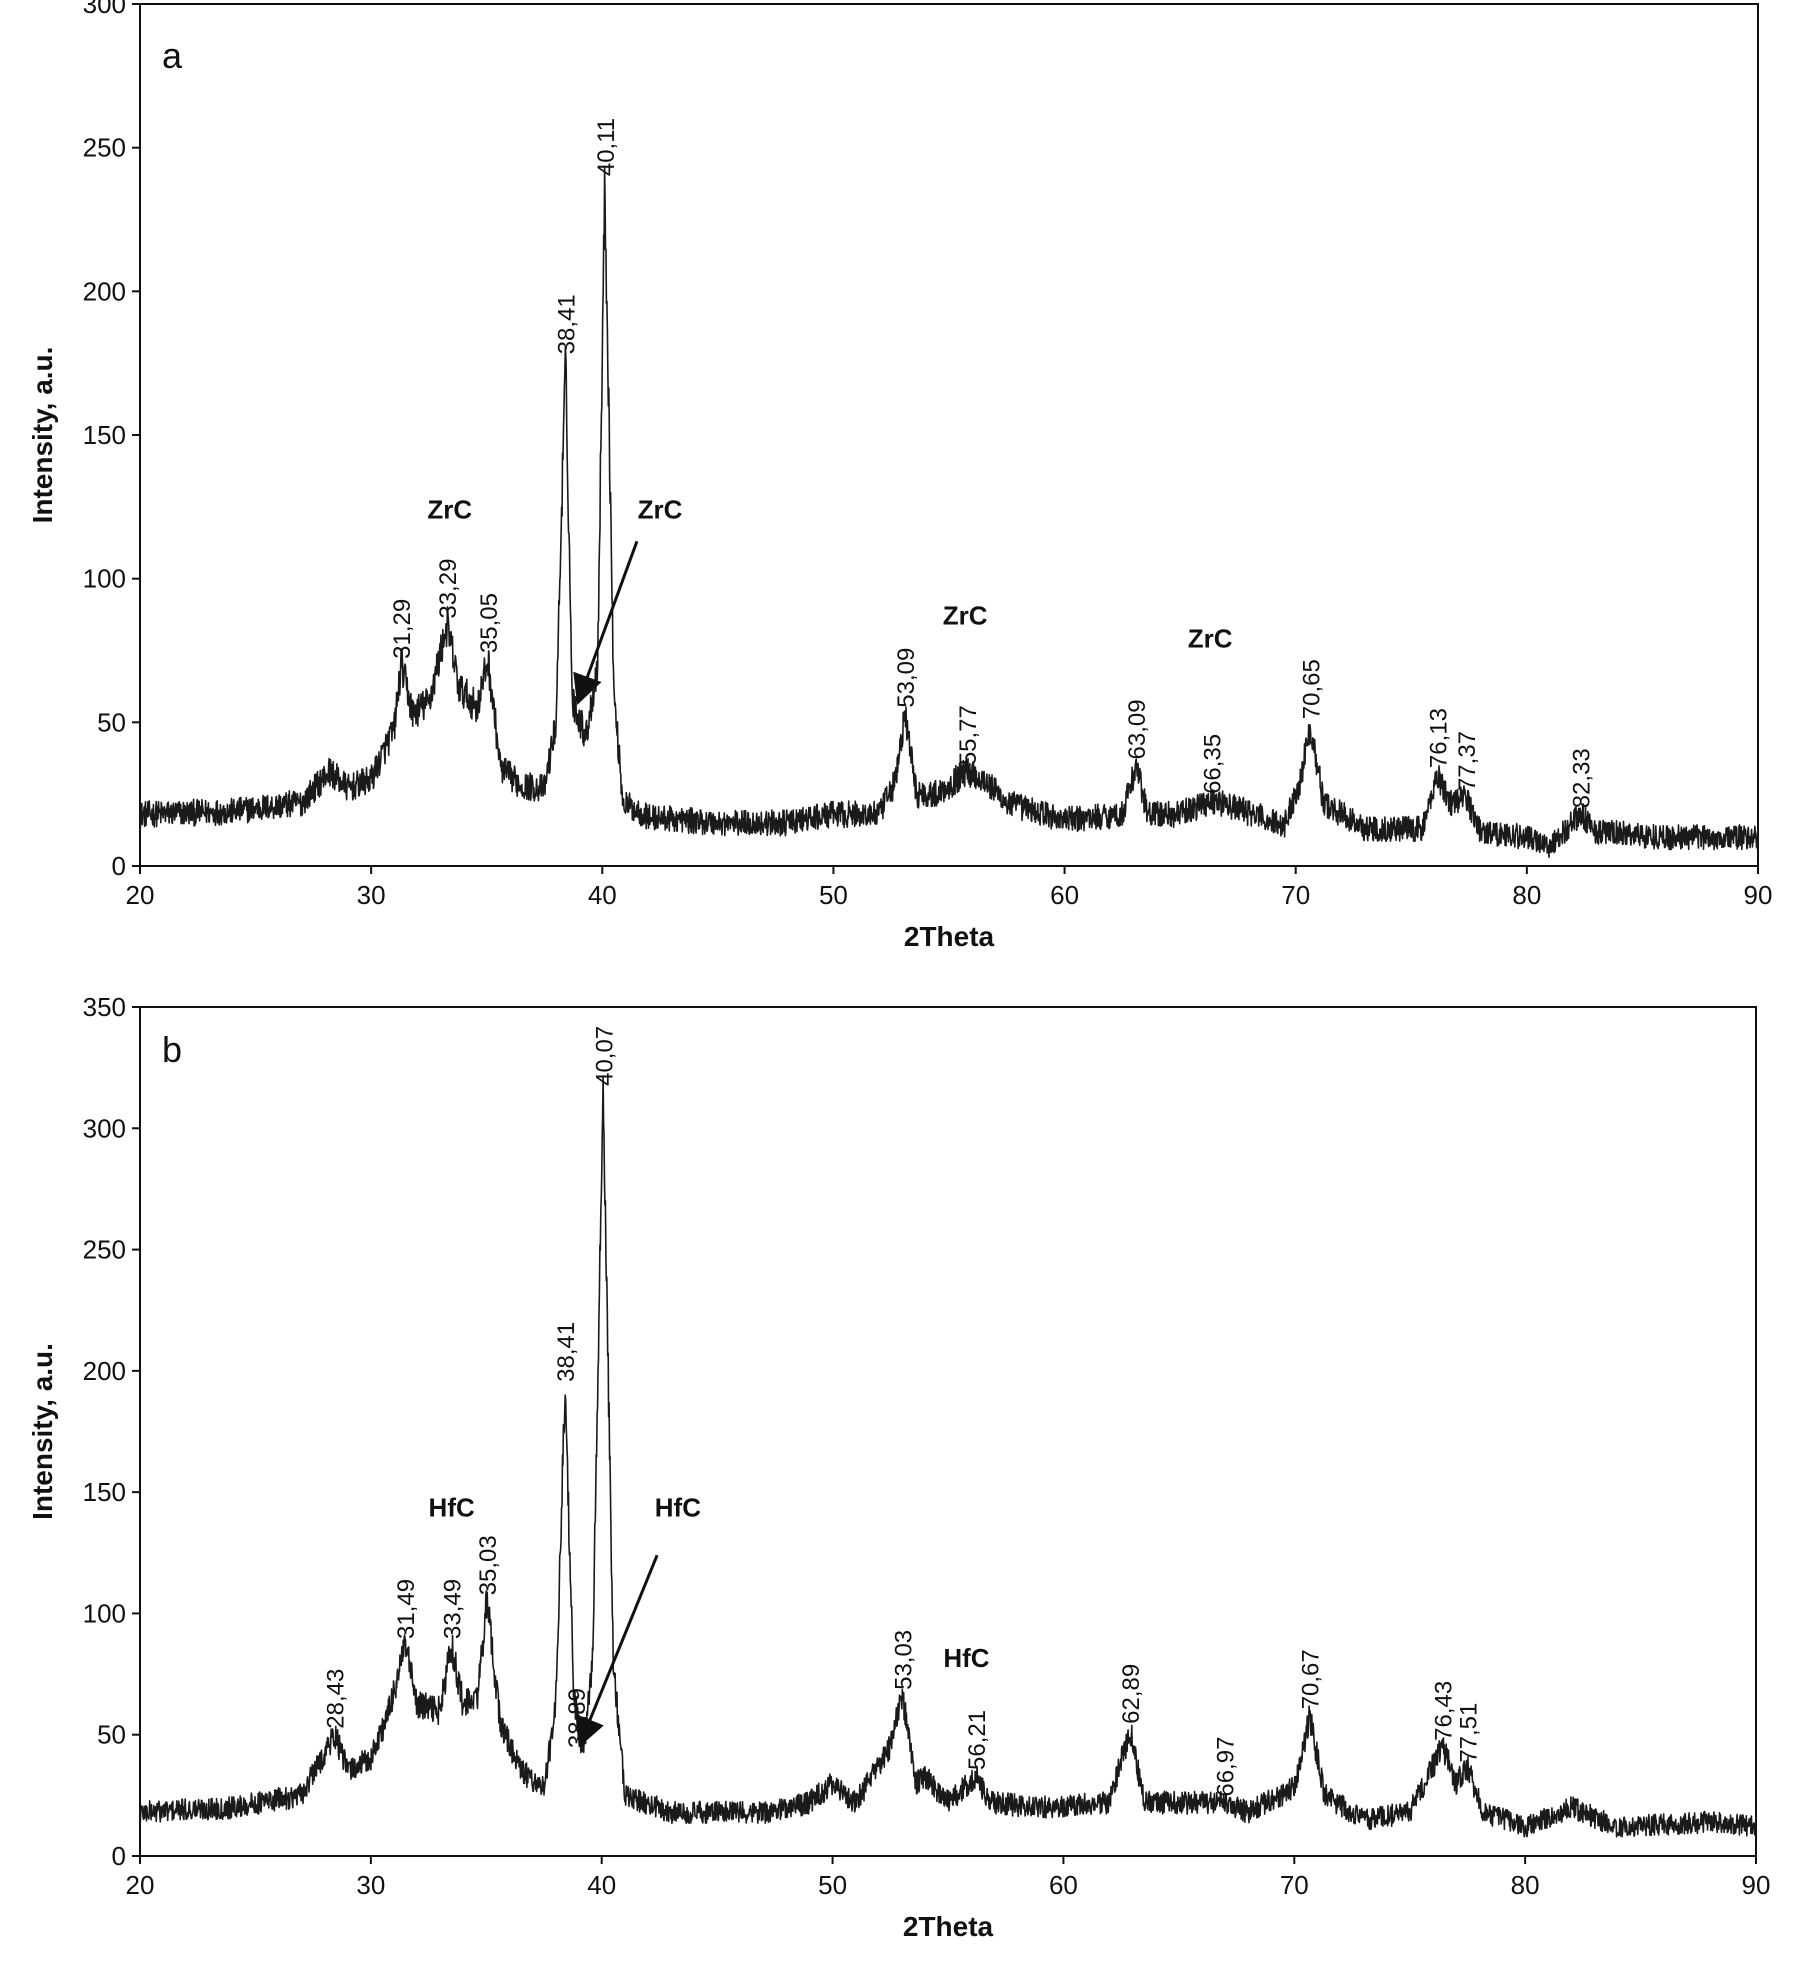  What do you see at coordinates (452, 1609) in the screenshot?
I see `peak-label: 33,49` at bounding box center [452, 1609].